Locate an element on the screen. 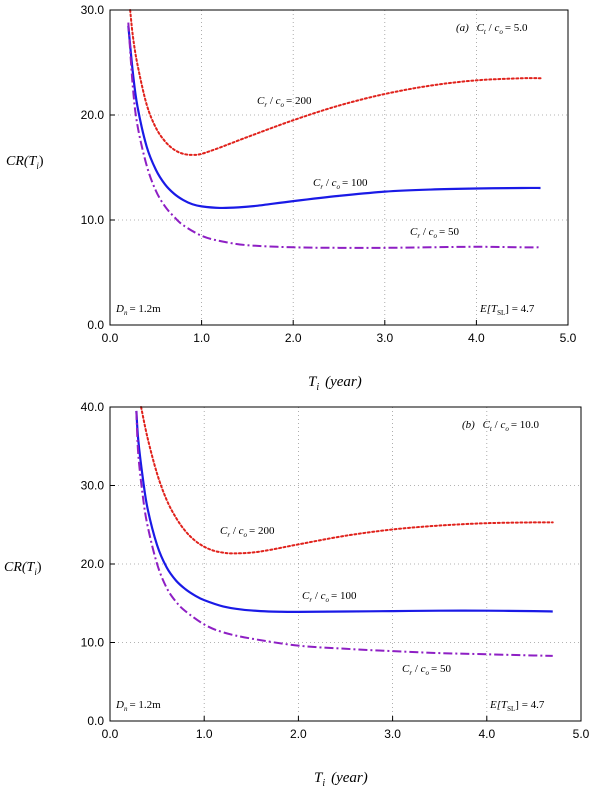 The image size is (595, 796). panel-a-label-200: Cr / co = 200 is located at coordinates (284, 102).